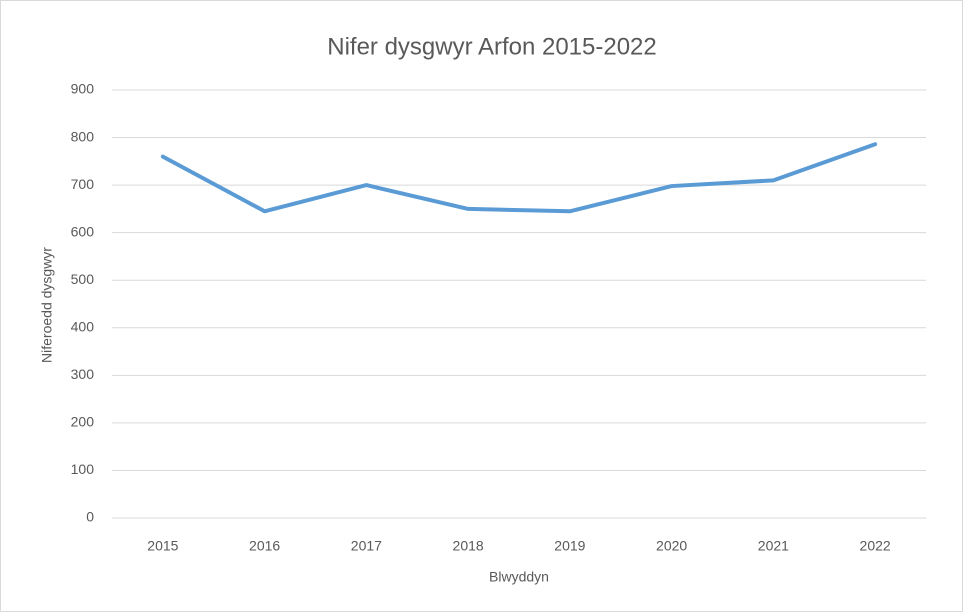  What do you see at coordinates (83, 184) in the screenshot?
I see `y-tick-label: 700` at bounding box center [83, 184].